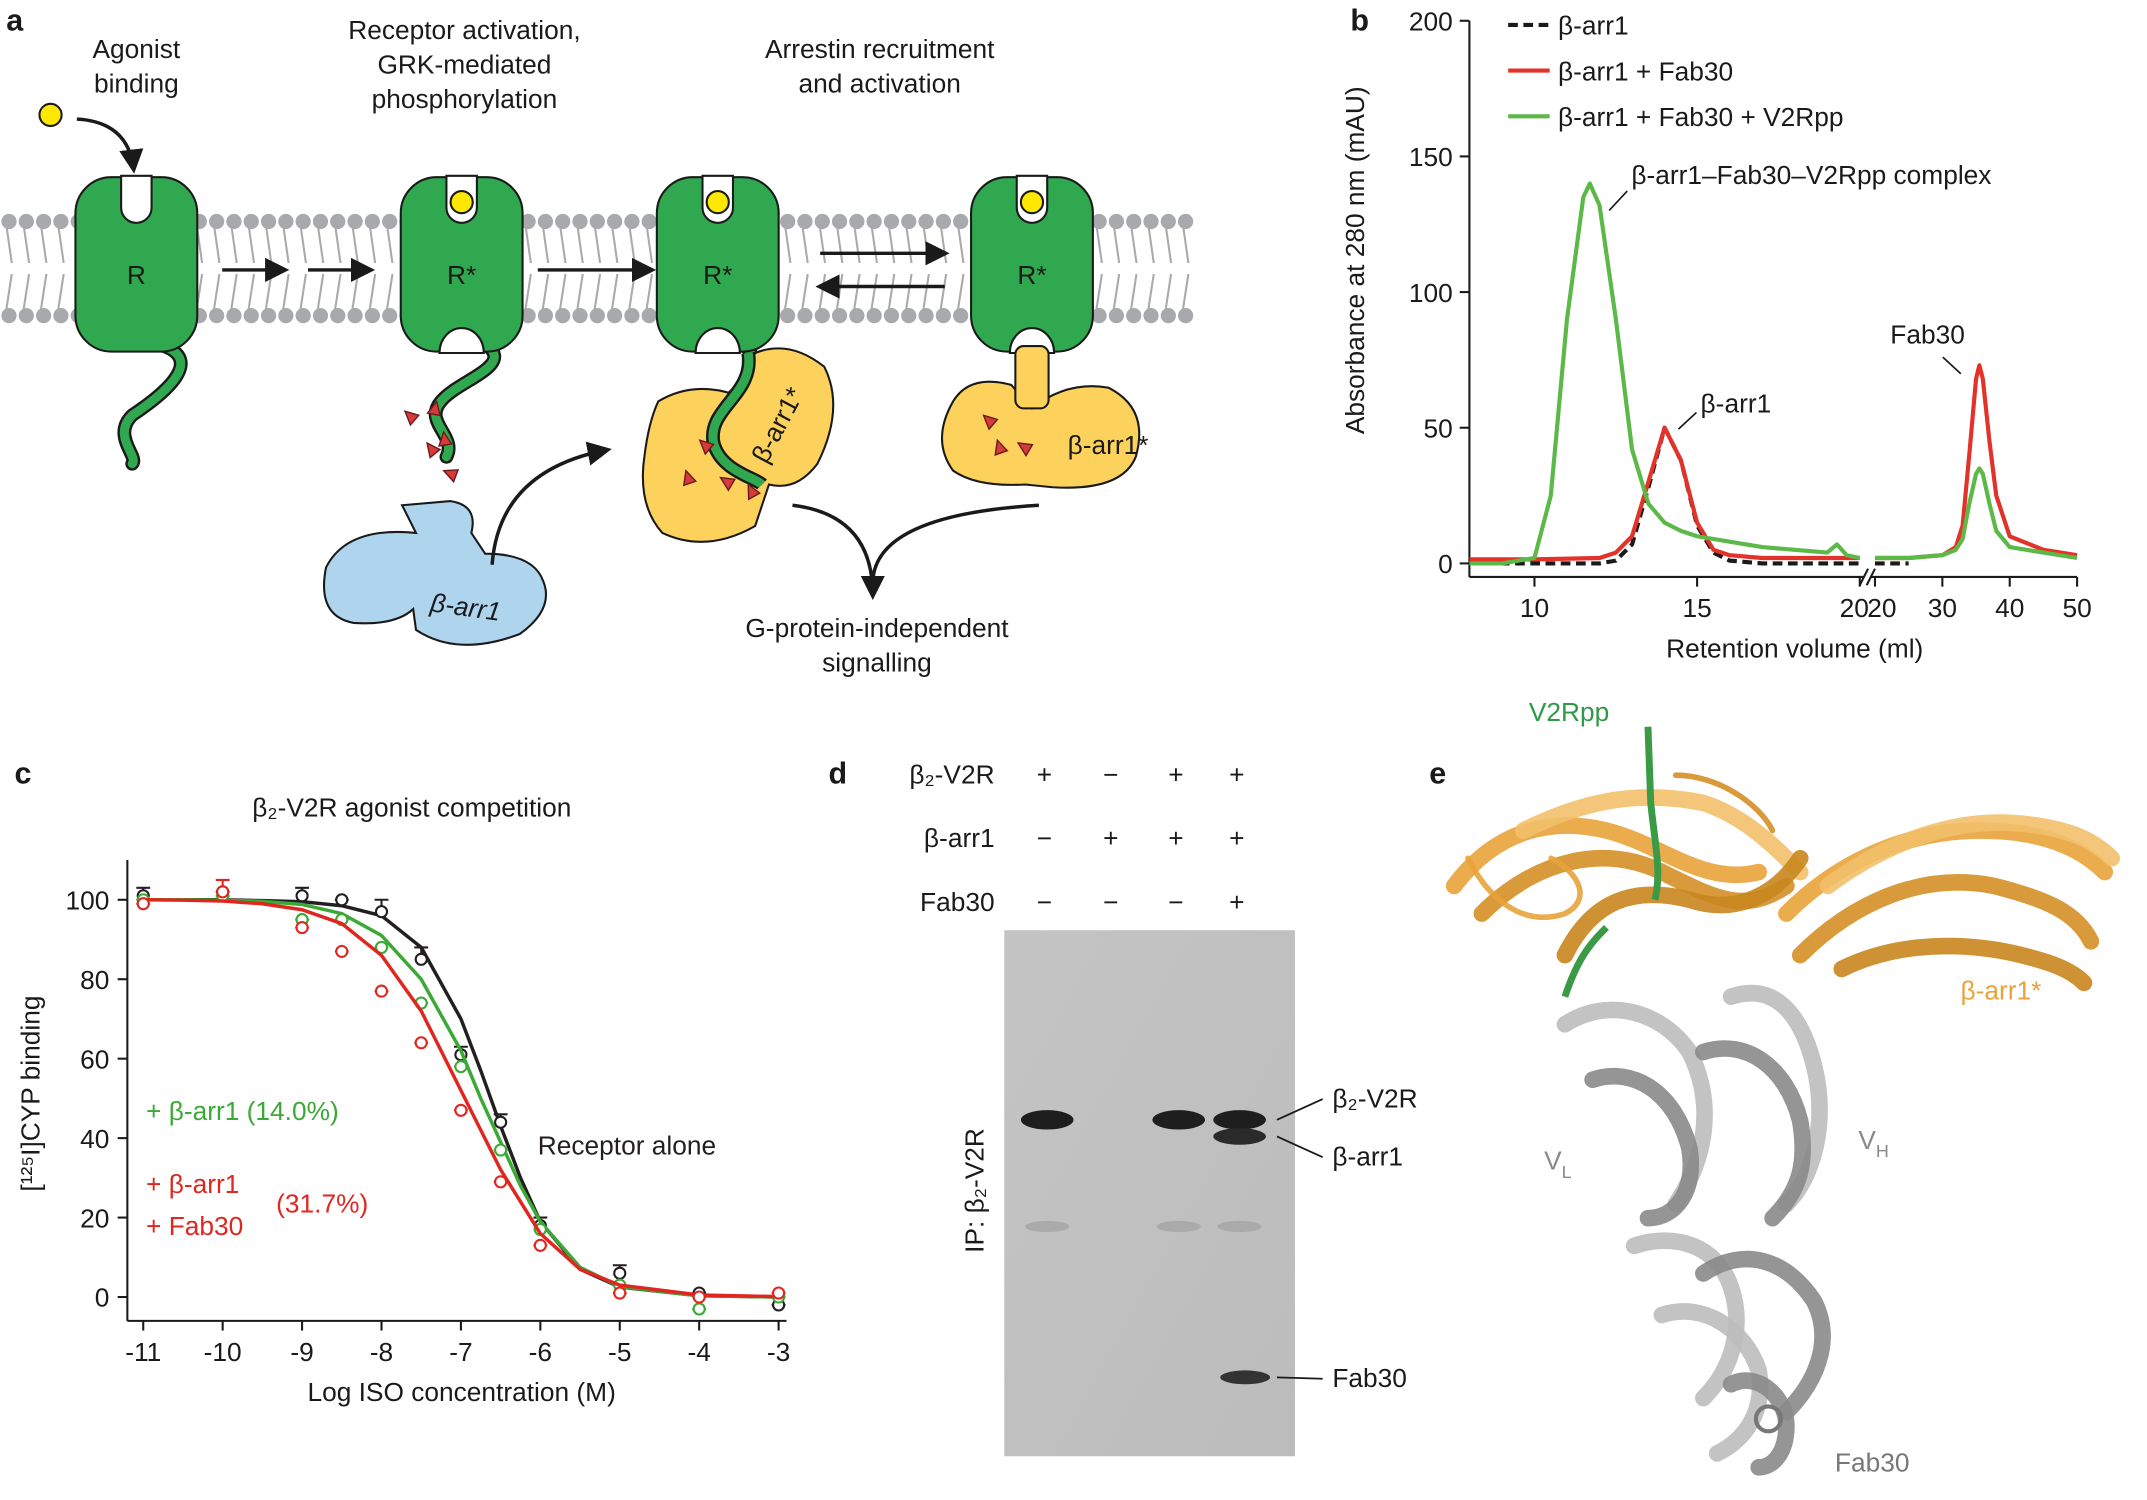 The width and height of the screenshot is (2147, 1500). Describe the element at coordinates (136, 49) in the screenshot. I see `step-caption: Agonist` at that location.